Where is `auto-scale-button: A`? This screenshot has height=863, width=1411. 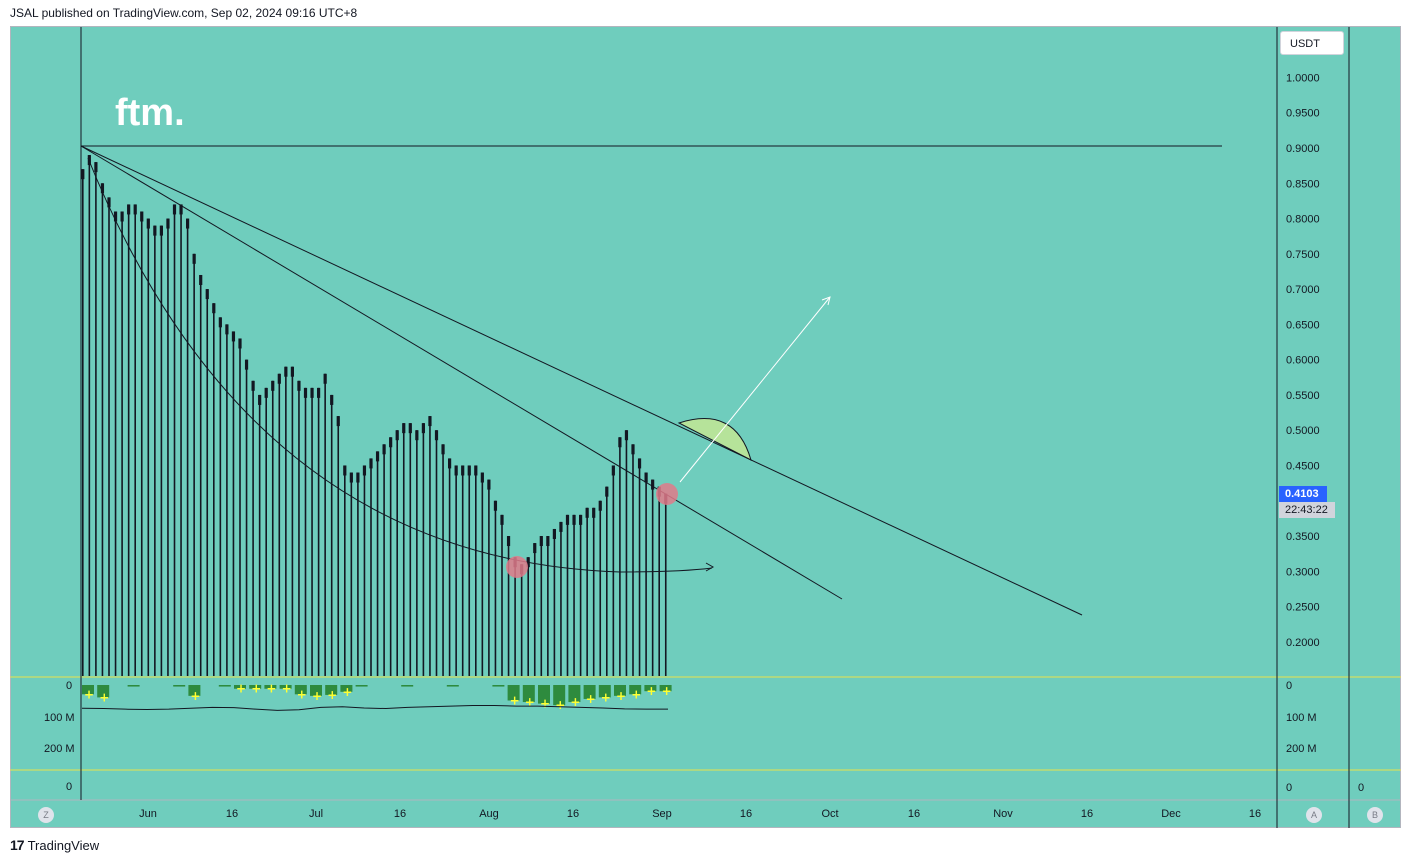
auto-scale-button: A is located at coordinates (1314, 815).